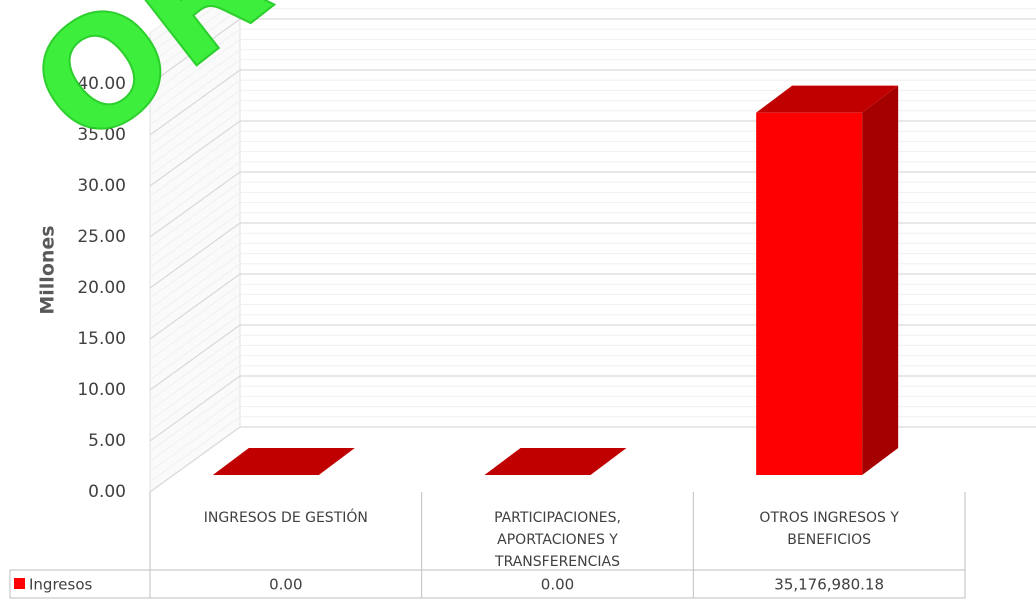  What do you see at coordinates (101, 288) in the screenshot?
I see `y-tick-label: 20.00` at bounding box center [101, 288].